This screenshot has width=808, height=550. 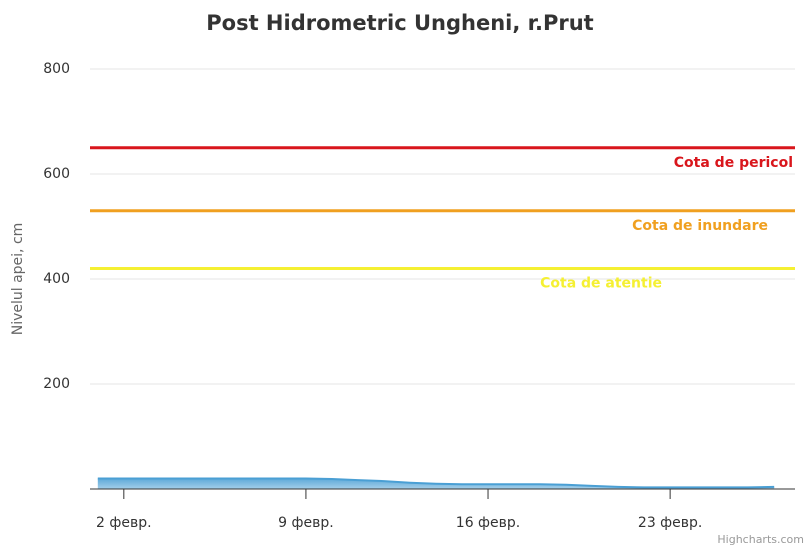 What do you see at coordinates (56, 174) in the screenshot?
I see `y-tick-label: 600` at bounding box center [56, 174].